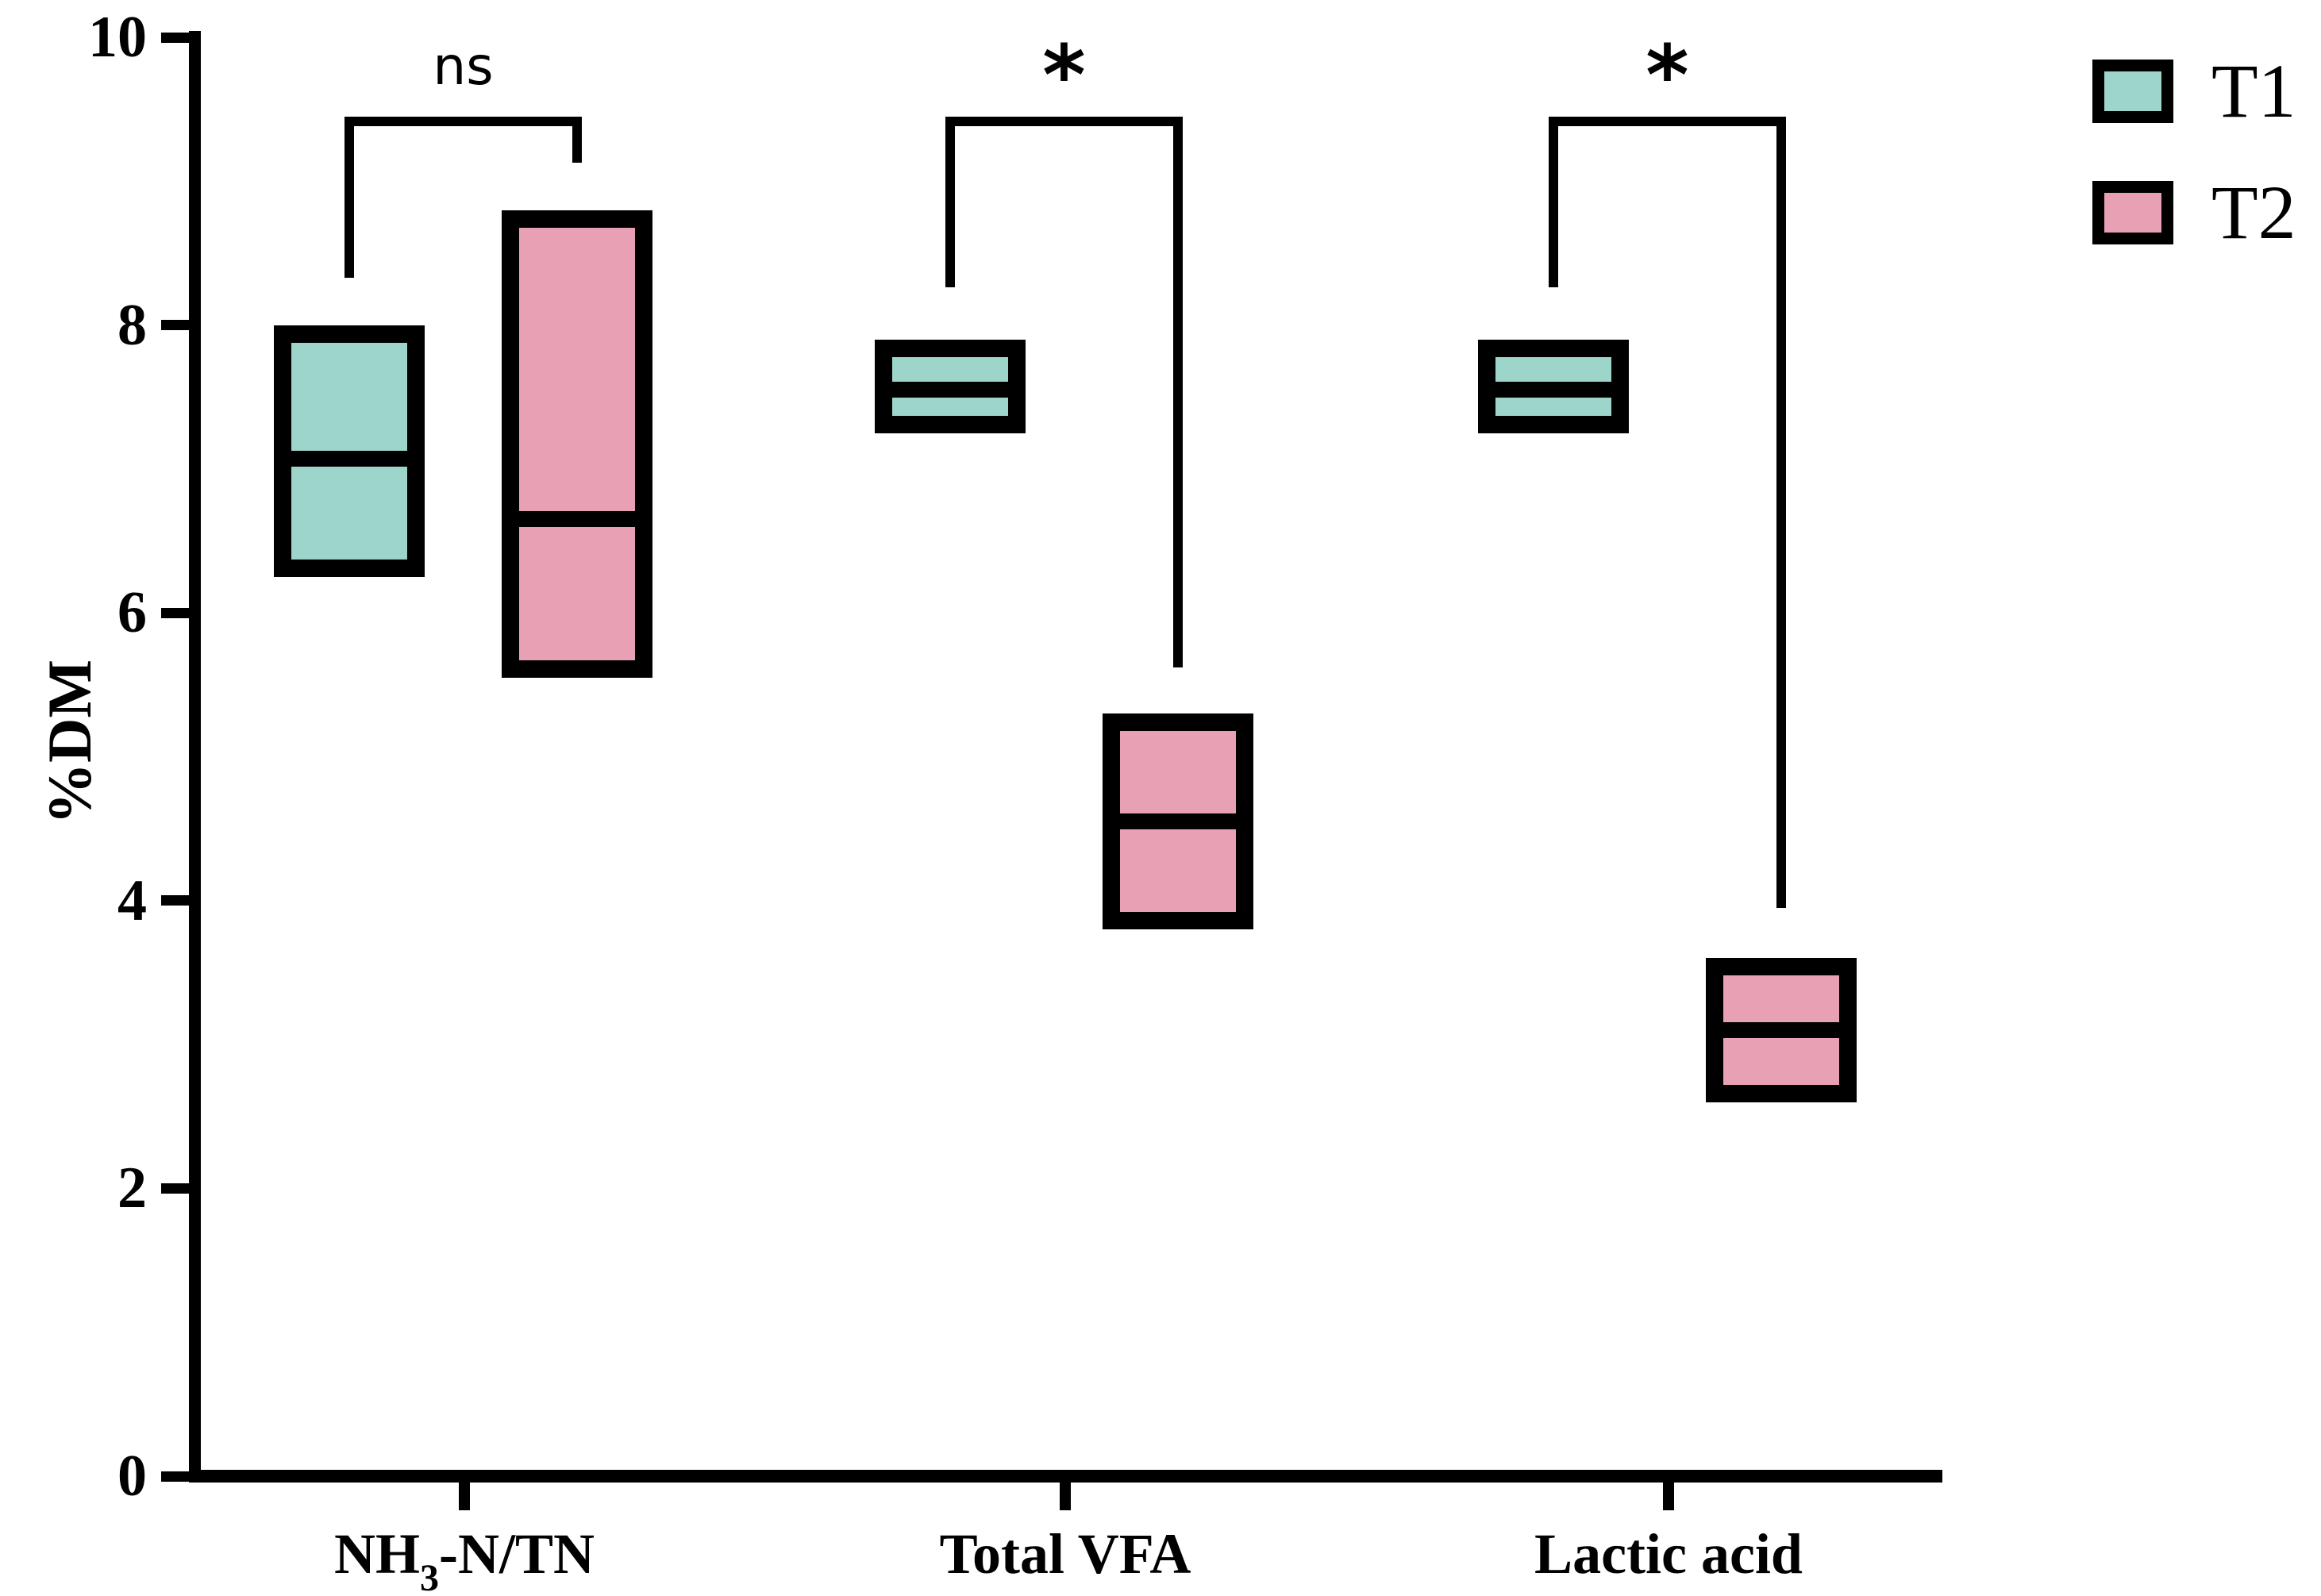 This screenshot has height=1596, width=2321. What do you see at coordinates (2194, 91) in the screenshot?
I see `legend-item-t1: T1` at bounding box center [2194, 91].